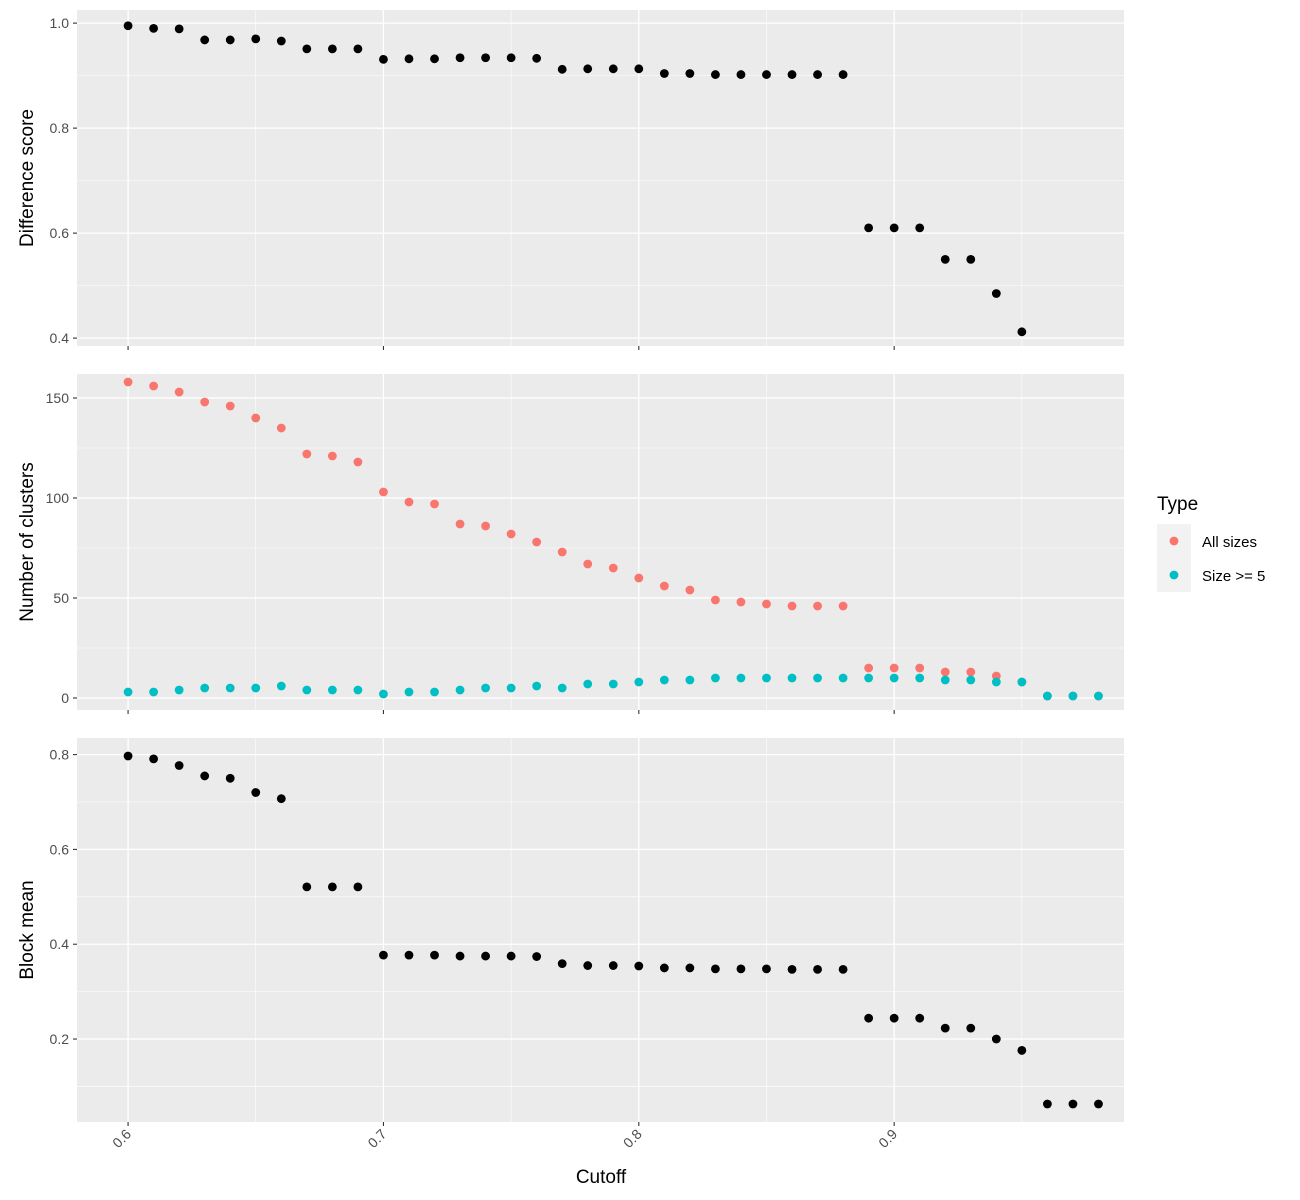  Describe the element at coordinates (632, 1138) in the screenshot. I see `x-tick-label: 0.8` at that location.